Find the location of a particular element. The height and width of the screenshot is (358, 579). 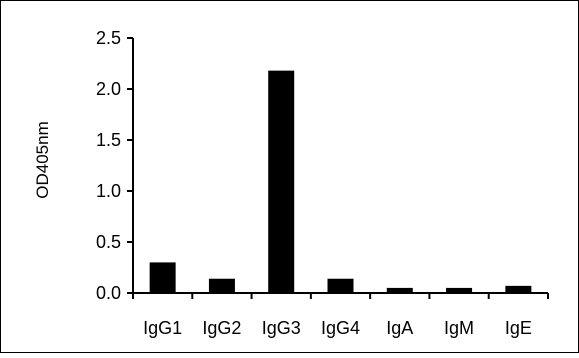

y-tick-label: 0.5 is located at coordinates (108, 242).